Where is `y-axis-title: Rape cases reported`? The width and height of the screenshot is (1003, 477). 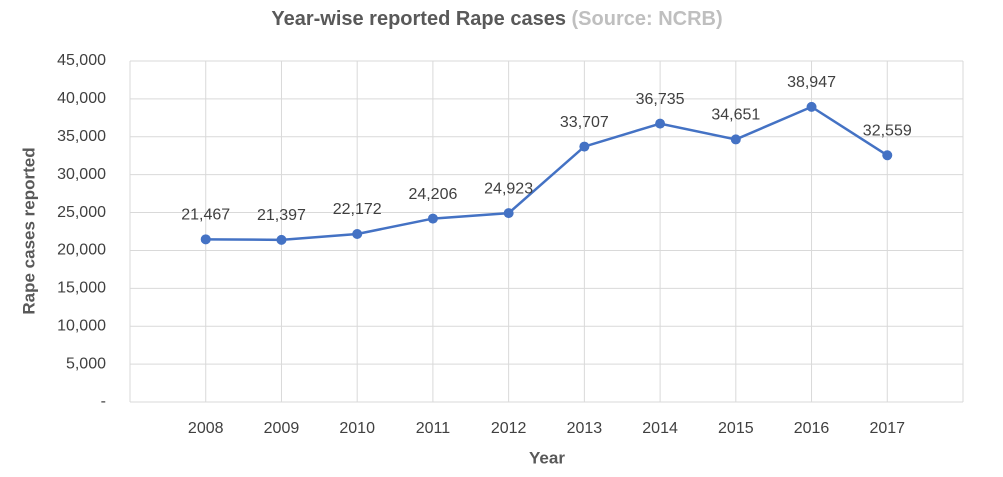
y-axis-title: Rape cases reported is located at coordinates (28, 230).